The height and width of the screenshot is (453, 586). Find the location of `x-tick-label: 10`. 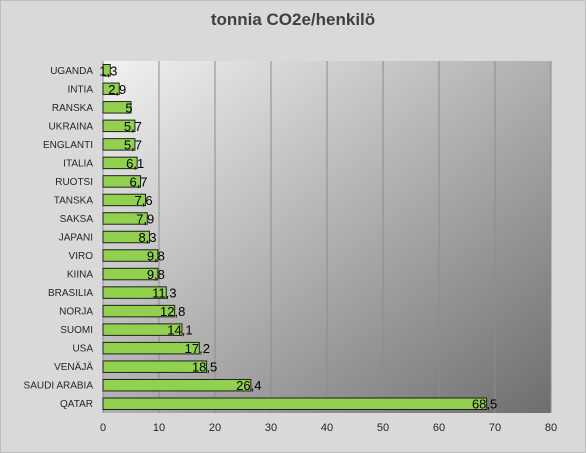

x-tick-label: 10 is located at coordinates (159, 428).